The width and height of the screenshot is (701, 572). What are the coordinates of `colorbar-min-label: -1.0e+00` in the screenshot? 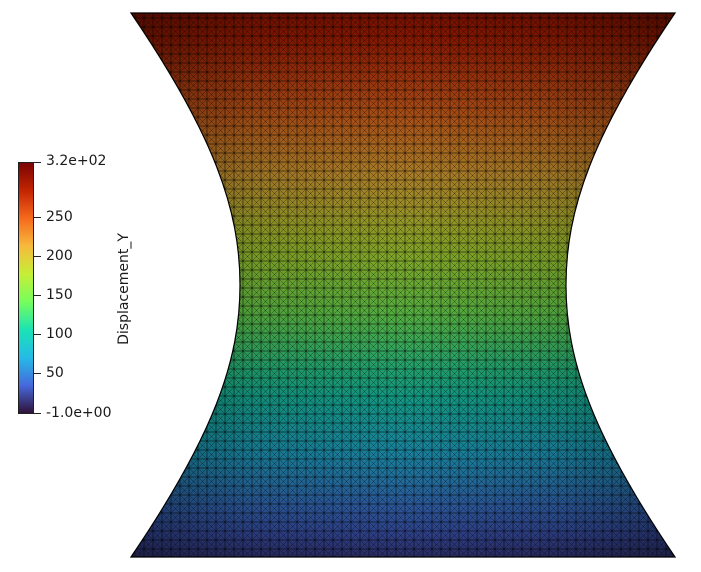 It's located at (79, 413).